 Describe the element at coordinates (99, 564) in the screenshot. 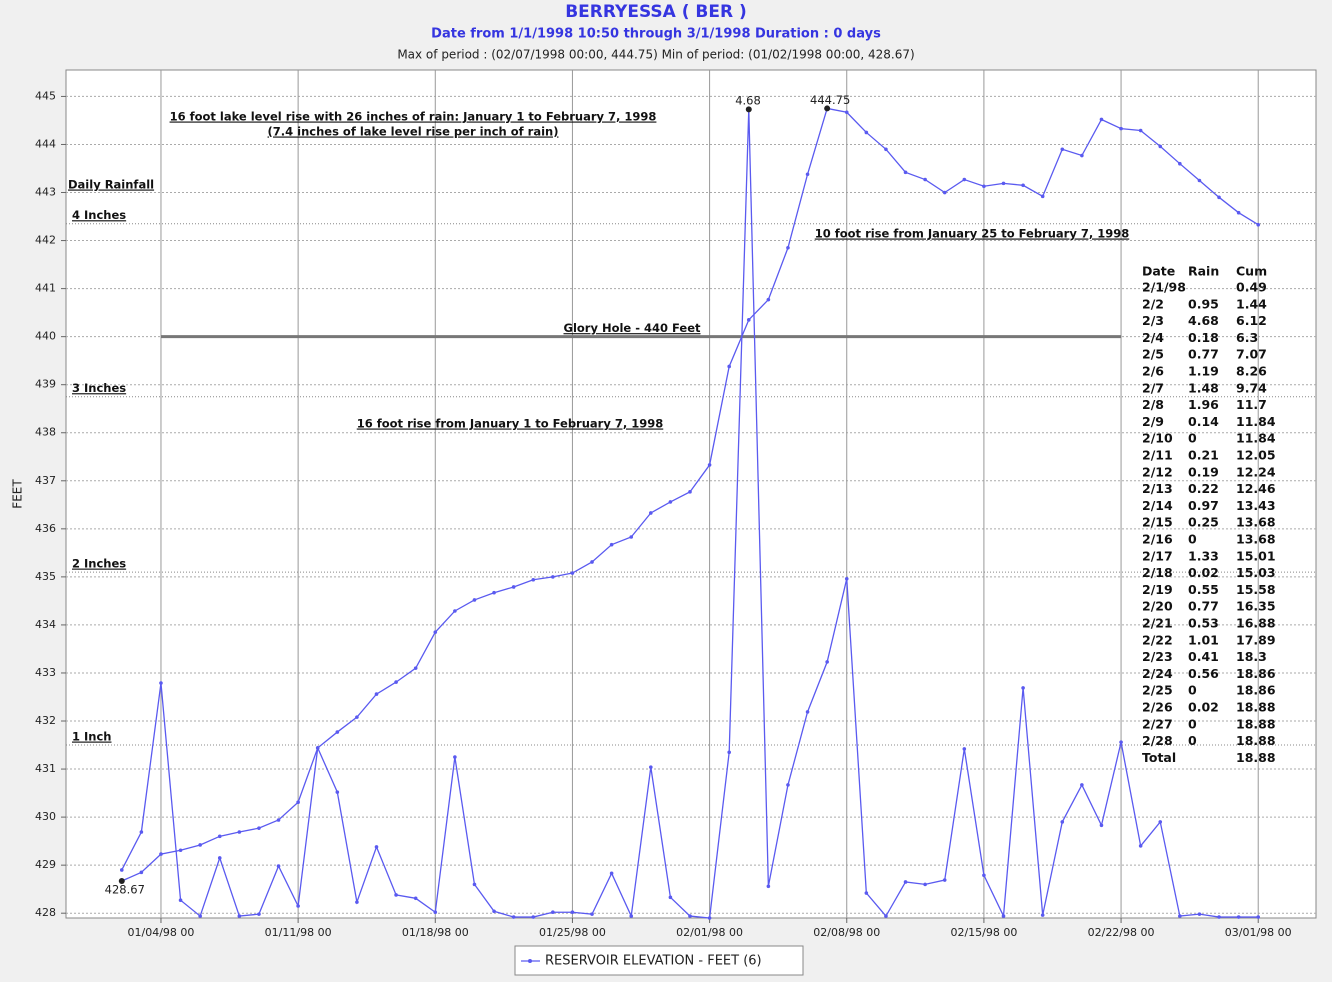

I see `rain-scale-label: 2 Inches` at that location.